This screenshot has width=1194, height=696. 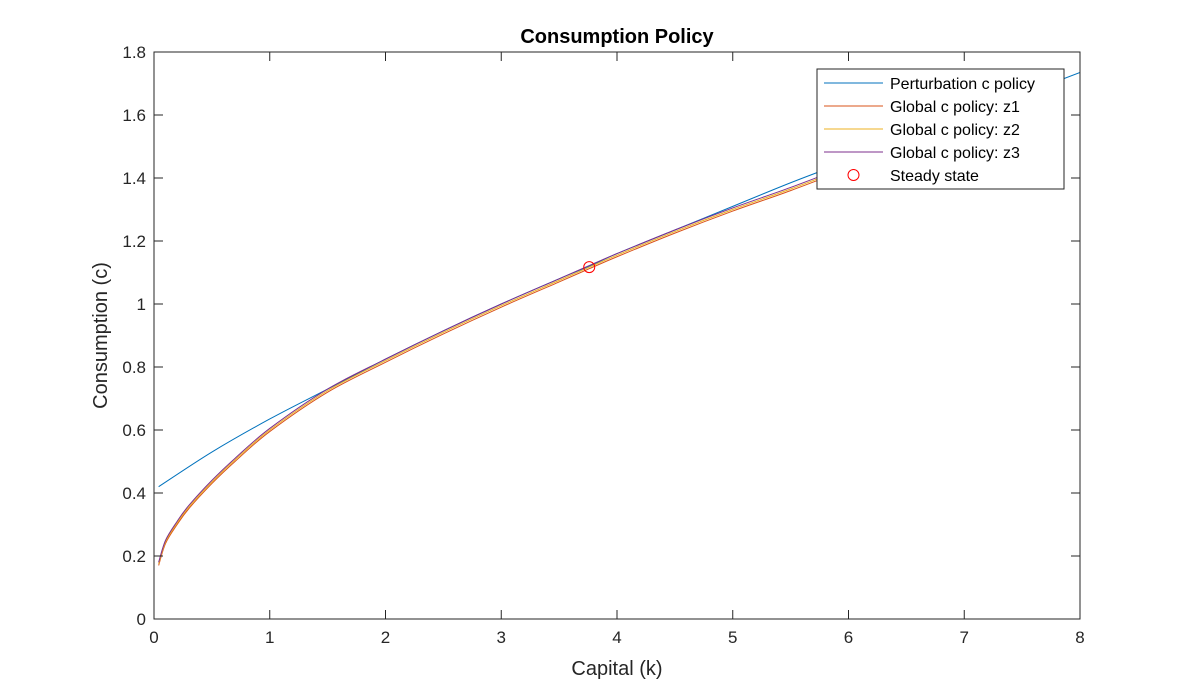 I want to click on y-tick-label: 0.2, so click(x=134, y=556).